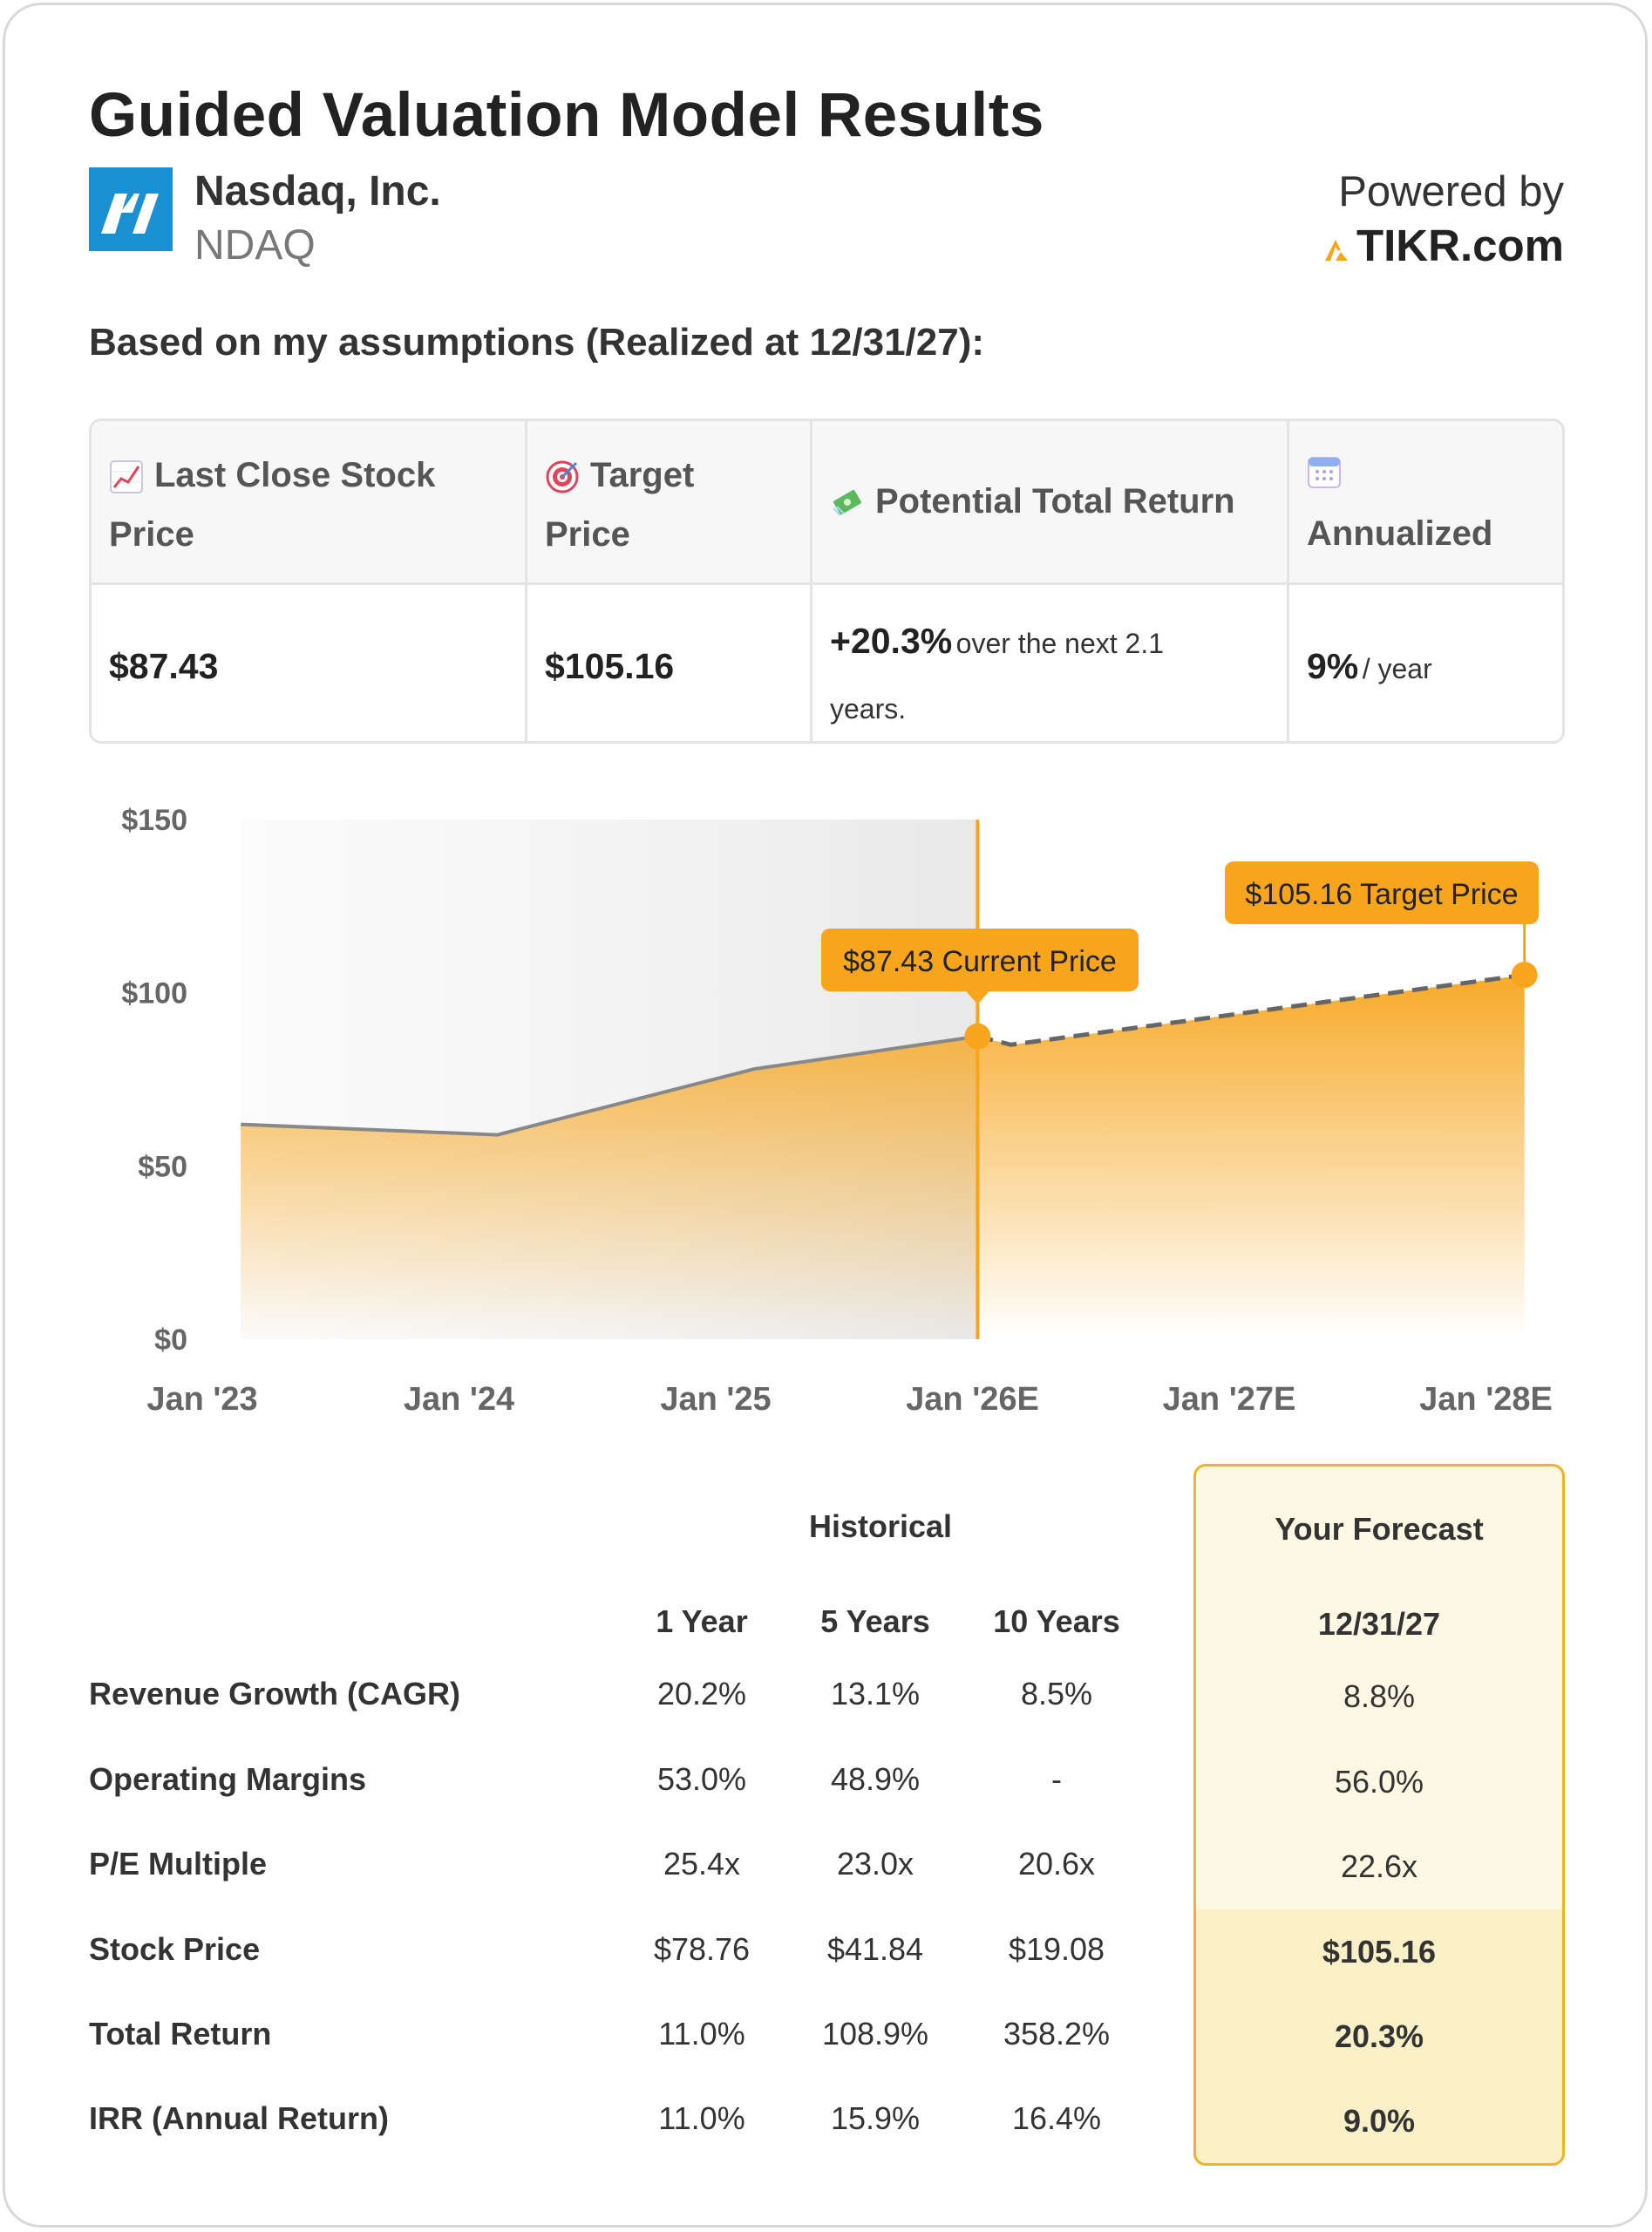 The image size is (1652, 2232). Describe the element at coordinates (1379, 1782) in the screenshot. I see `forecast-cell: 56.0%` at that location.